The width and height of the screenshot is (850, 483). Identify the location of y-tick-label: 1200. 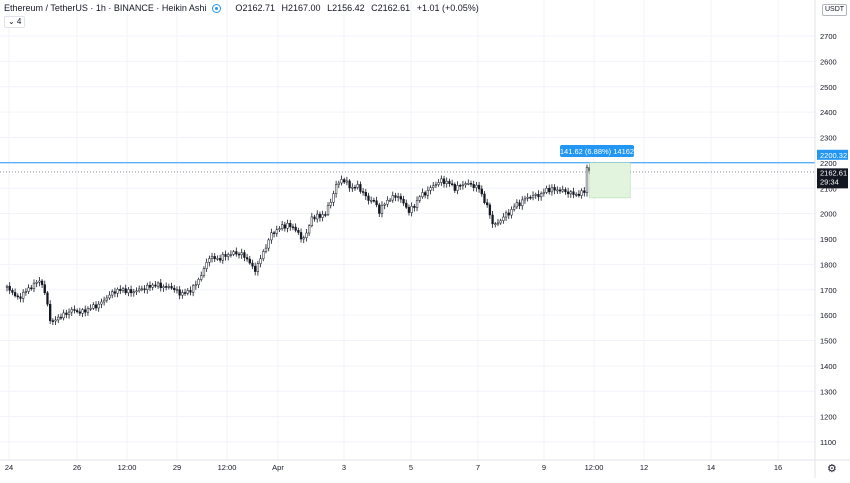
(828, 417).